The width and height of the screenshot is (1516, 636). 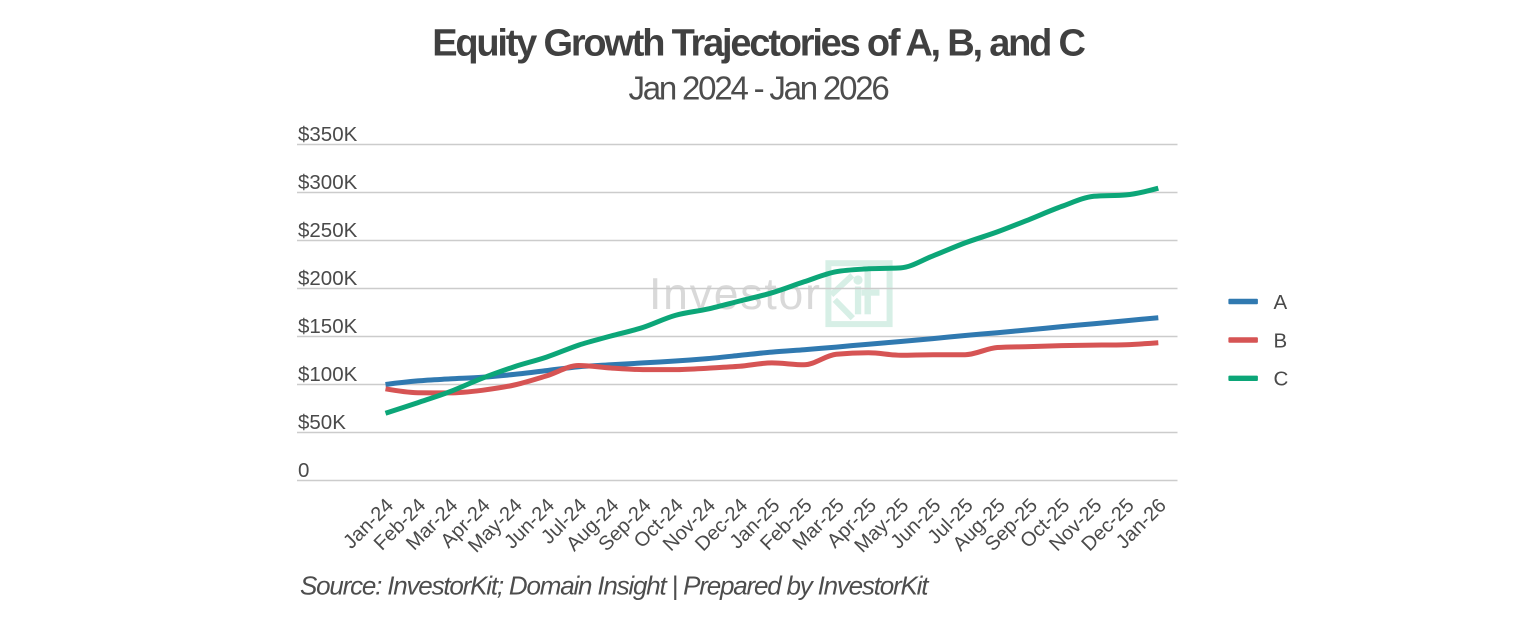 I want to click on svg-text: $200K, so click(x=328, y=278).